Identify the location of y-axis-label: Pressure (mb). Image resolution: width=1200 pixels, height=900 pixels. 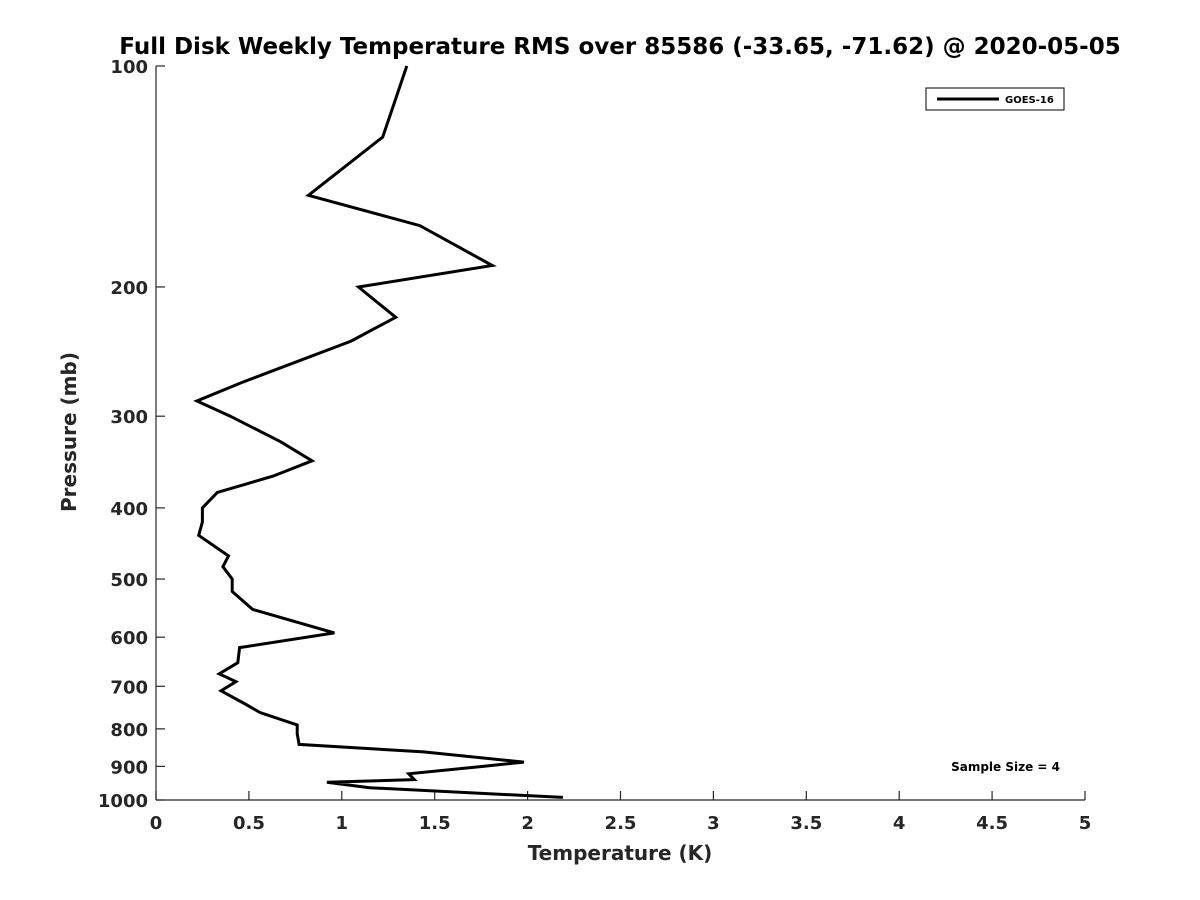
(69, 432).